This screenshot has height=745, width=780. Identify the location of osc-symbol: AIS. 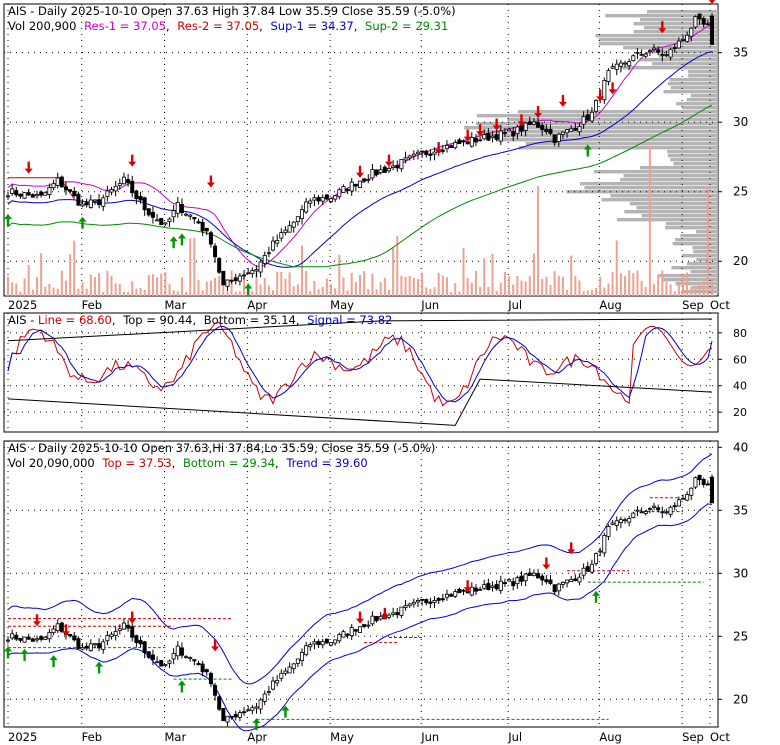
(17, 320).